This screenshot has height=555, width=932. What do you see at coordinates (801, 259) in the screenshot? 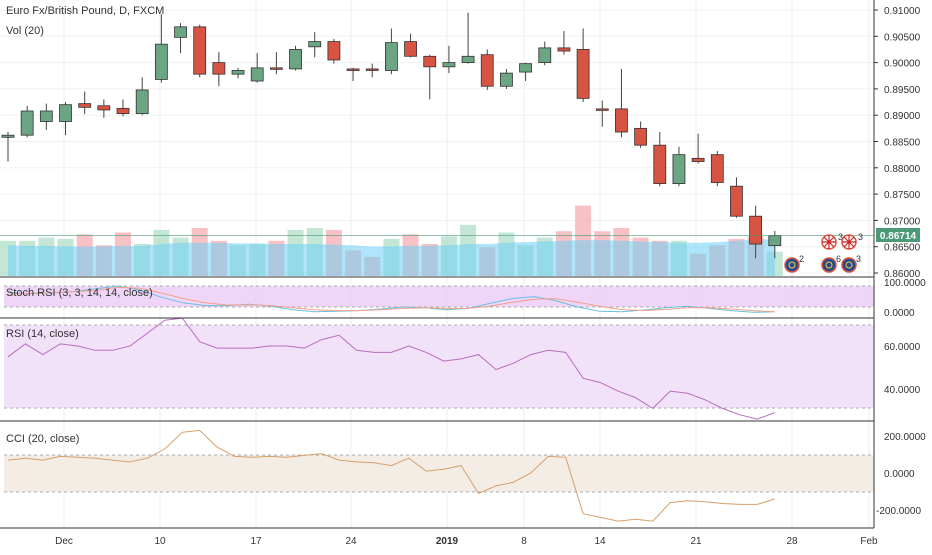
I see `svg-text: 2` at bounding box center [801, 259].